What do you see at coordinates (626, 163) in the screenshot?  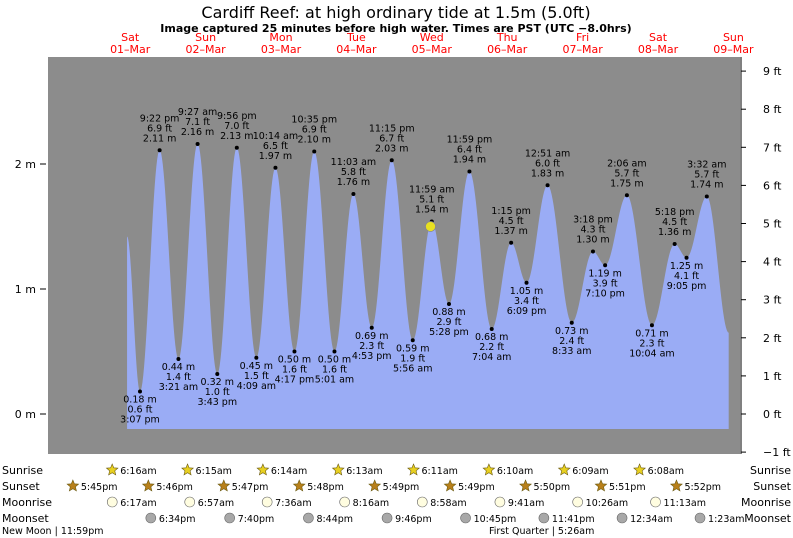 I see `tide-label: 2:06 am` at bounding box center [626, 163].